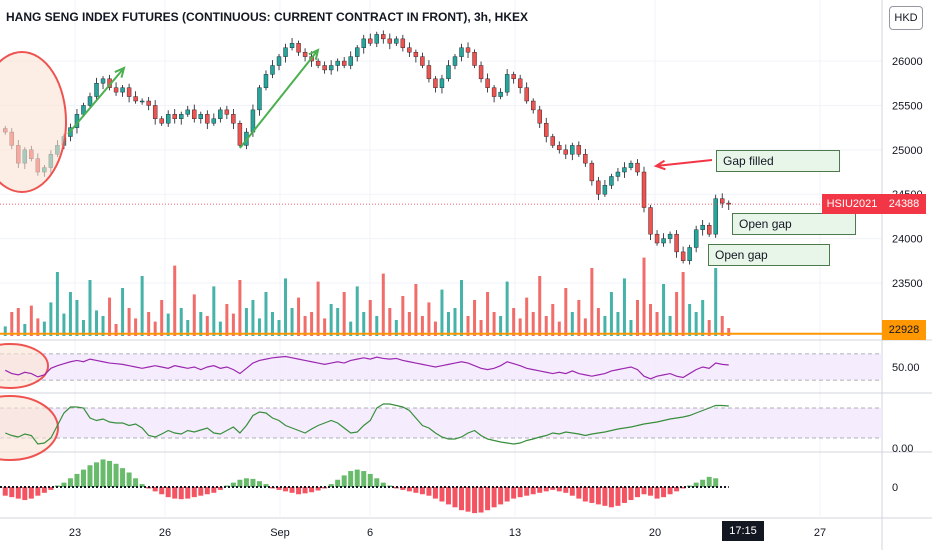 Image resolution: width=932 pixels, height=550 pixels. What do you see at coordinates (655, 533) in the screenshot?
I see `x-tick-label: 20` at bounding box center [655, 533].